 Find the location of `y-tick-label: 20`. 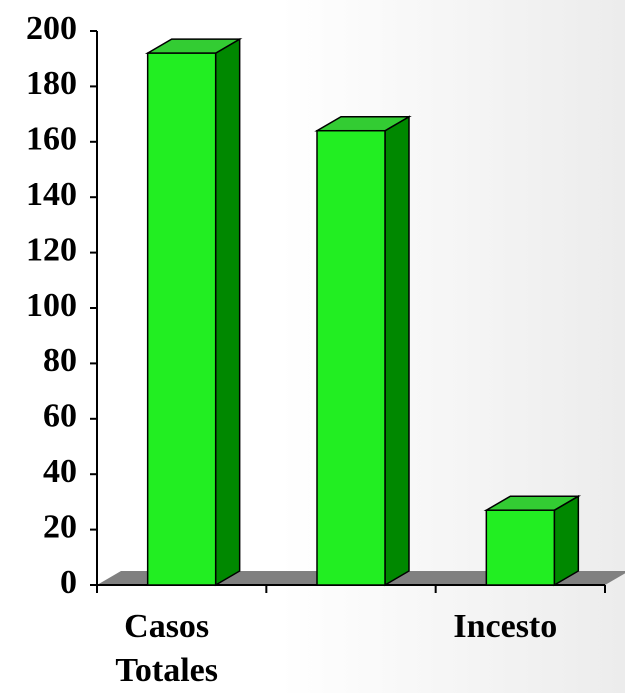

y-tick-label: 20 is located at coordinates (60, 526).